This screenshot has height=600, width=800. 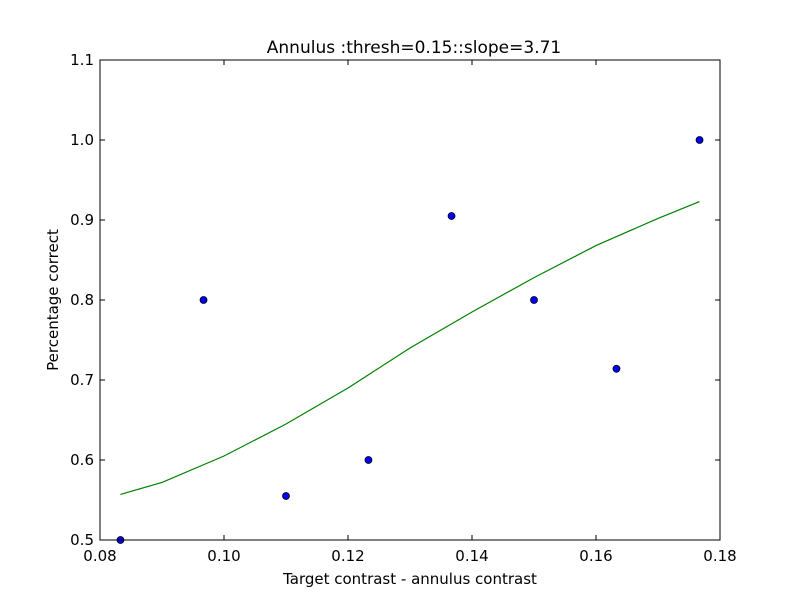 What do you see at coordinates (82, 380) in the screenshot?
I see `y-tick-label: 0.7` at bounding box center [82, 380].